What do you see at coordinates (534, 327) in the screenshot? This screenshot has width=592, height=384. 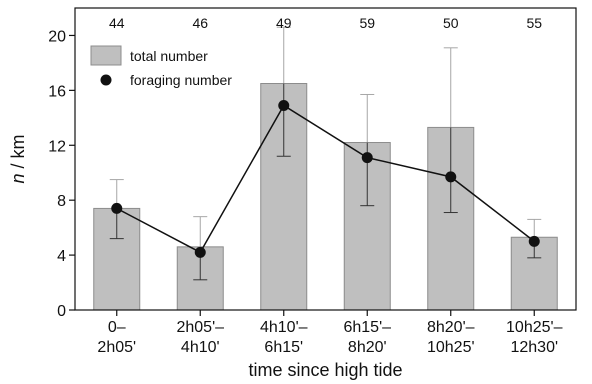 I see `x-tick-label-line1-5: 10h25'–` at bounding box center [534, 327].